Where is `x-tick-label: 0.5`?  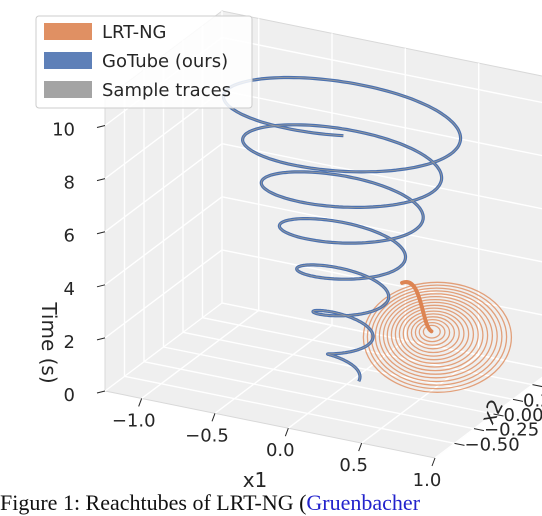 x-tick-label: 0.5 is located at coordinates (353, 465).